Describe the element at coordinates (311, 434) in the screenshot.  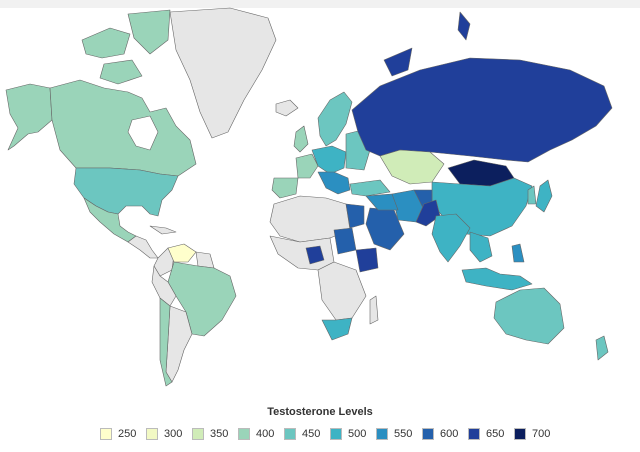
I see `legend-label: 450` at that location.